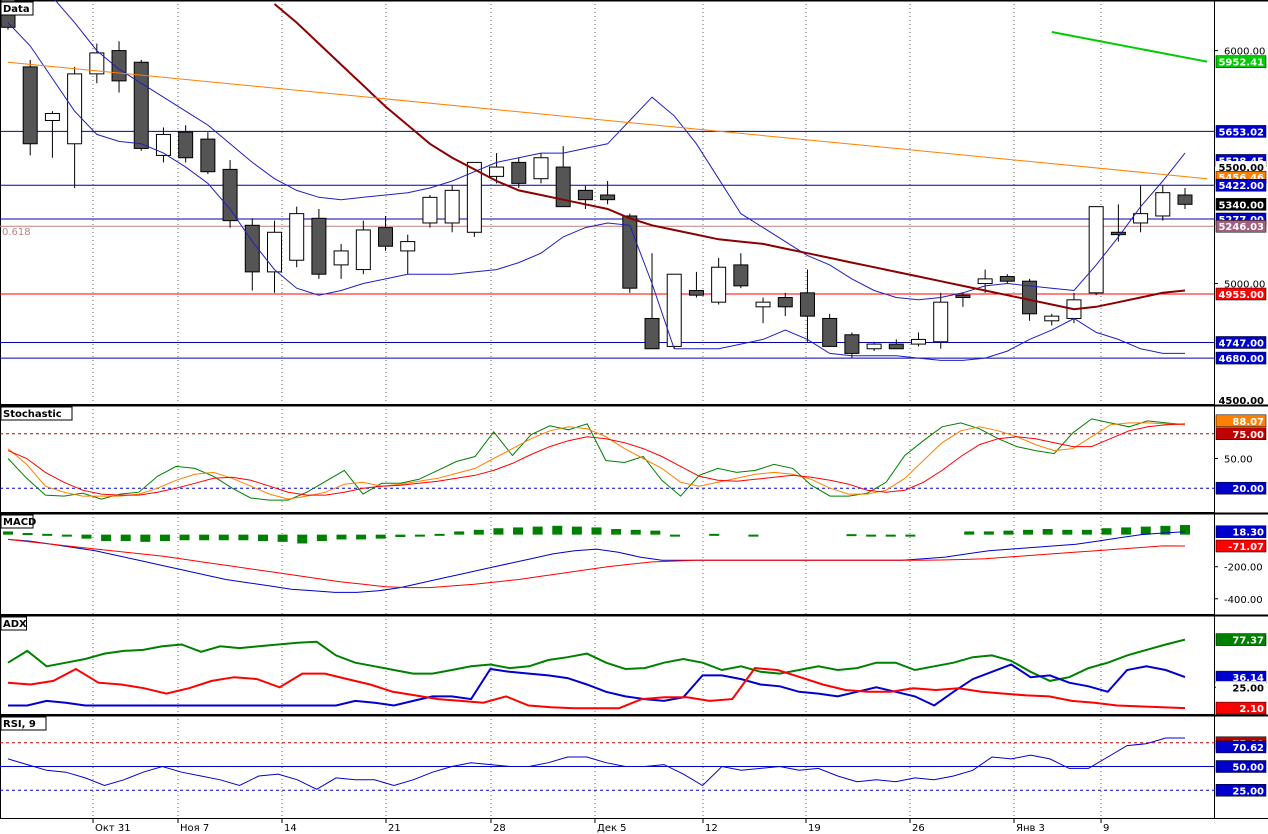  I want to click on series-line-d, so click(596, 461).